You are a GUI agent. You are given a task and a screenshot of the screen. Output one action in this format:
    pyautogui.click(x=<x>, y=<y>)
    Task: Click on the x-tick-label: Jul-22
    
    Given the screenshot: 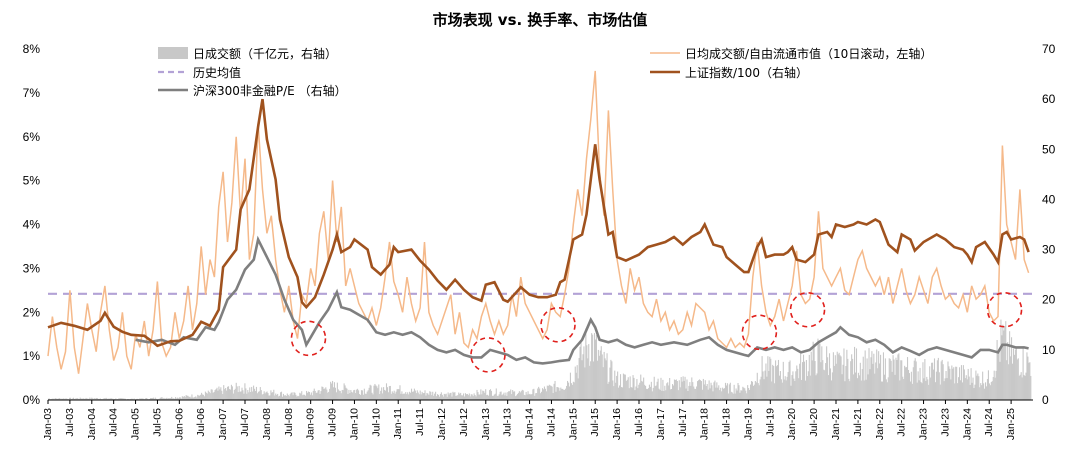 What is the action you would take?
    pyautogui.click(x=902, y=422)
    